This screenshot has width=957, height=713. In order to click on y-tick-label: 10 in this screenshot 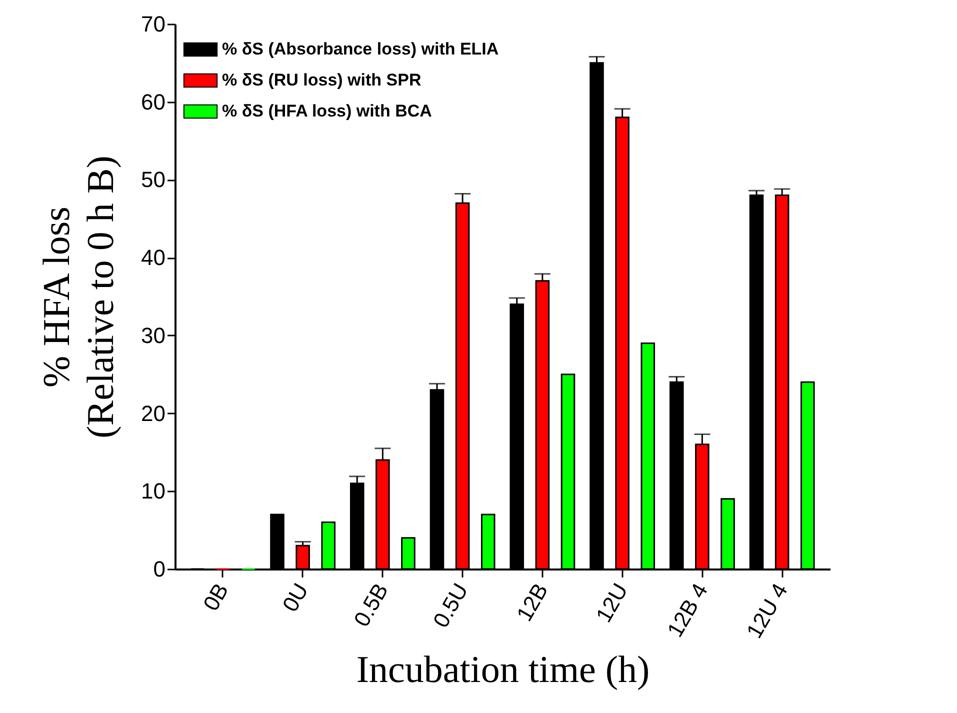, I will do `click(153, 491)`.